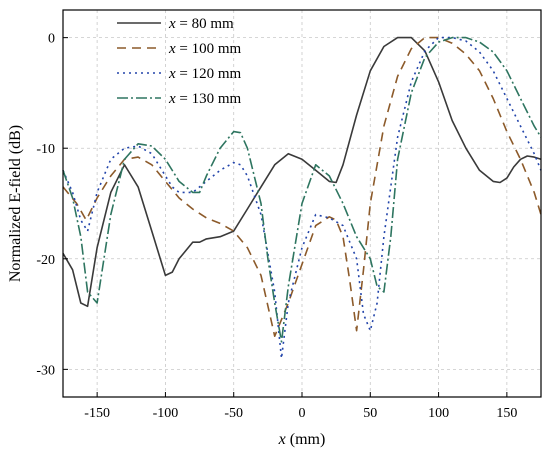 This screenshot has height=451, width=550. I want to click on y-tick-label: -10, so click(45, 149).